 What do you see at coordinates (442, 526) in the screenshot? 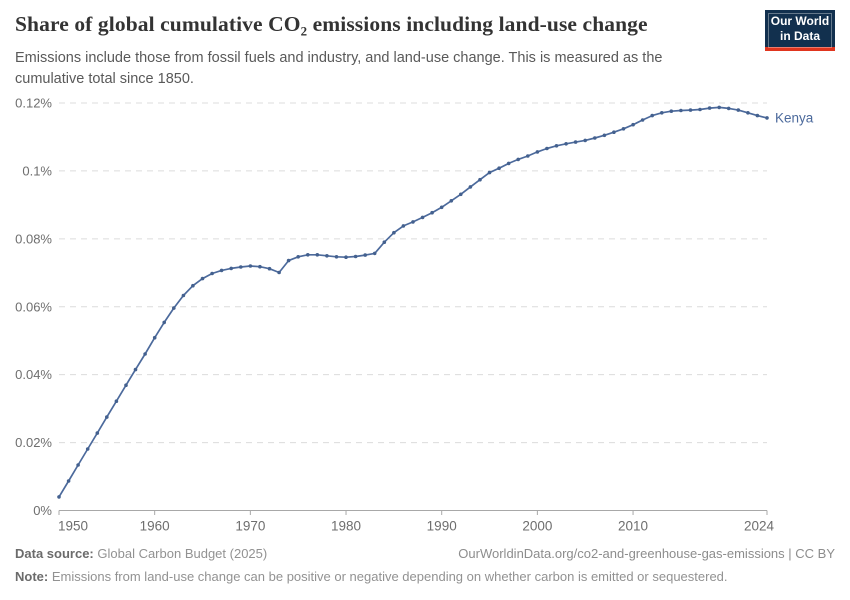
I see `x-axis-tick-label: 1990` at bounding box center [442, 526].